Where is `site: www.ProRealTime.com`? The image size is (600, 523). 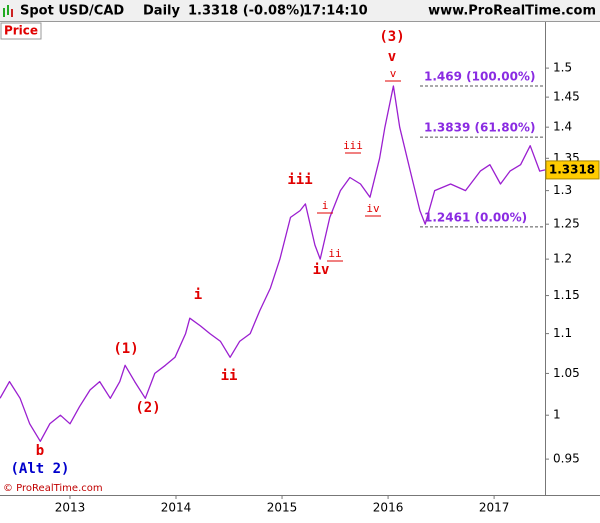 site: www.ProRealTime.com is located at coordinates (512, 11).